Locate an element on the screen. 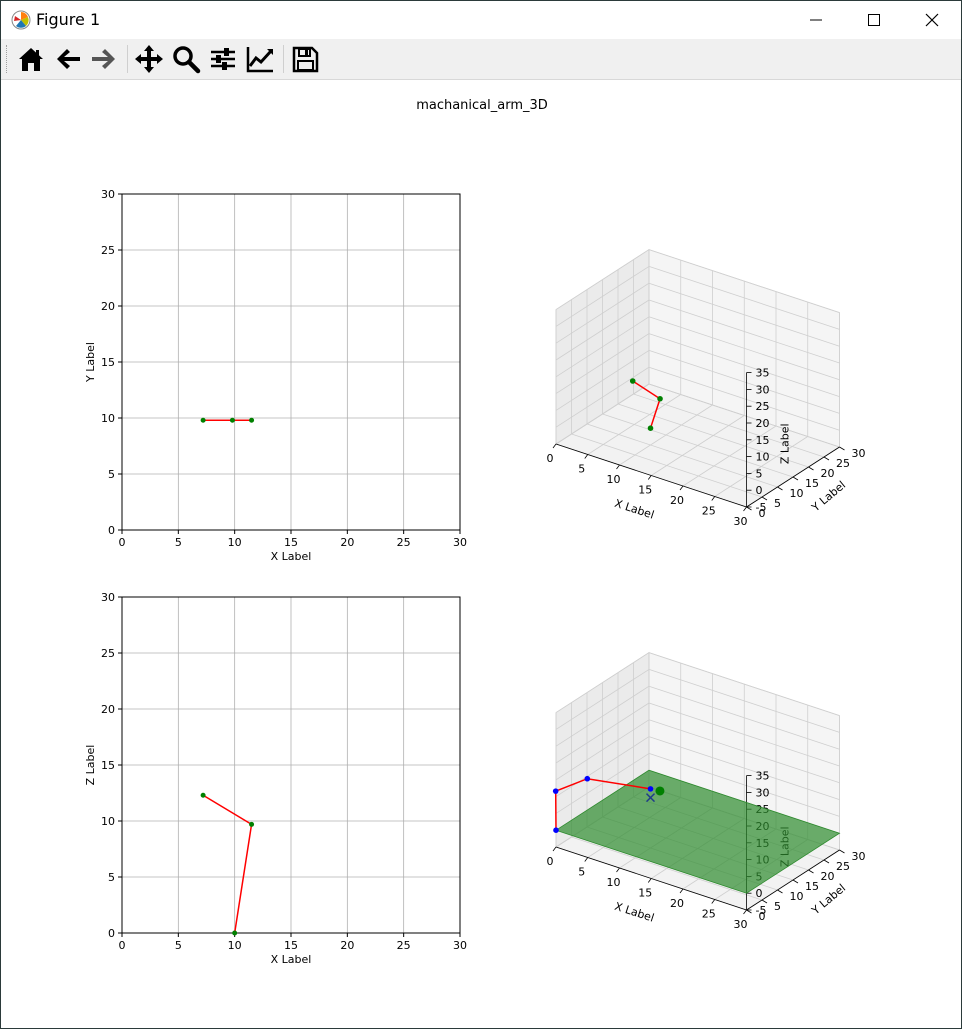 This screenshot has height=1033, width=962. pan-icon is located at coordinates (149, 59).